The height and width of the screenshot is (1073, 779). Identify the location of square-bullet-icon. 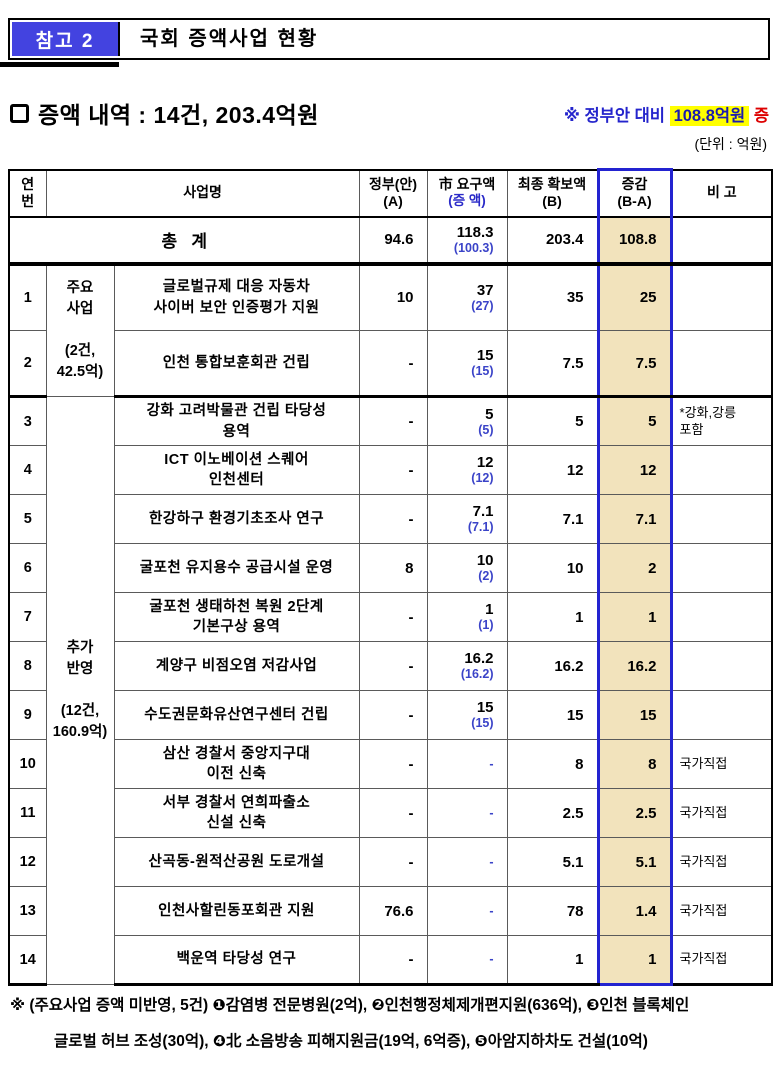
(19, 113).